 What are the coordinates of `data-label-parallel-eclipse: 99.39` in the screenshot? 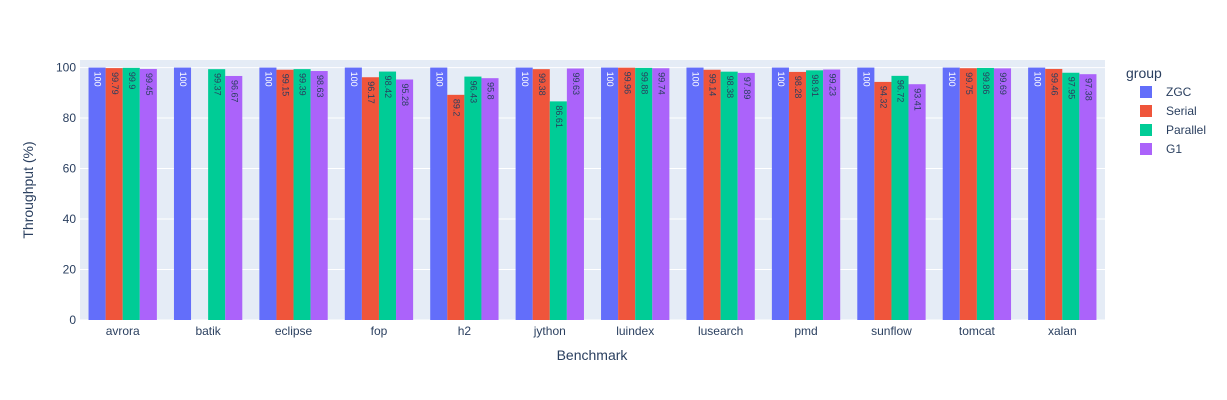 It's located at (303, 84).